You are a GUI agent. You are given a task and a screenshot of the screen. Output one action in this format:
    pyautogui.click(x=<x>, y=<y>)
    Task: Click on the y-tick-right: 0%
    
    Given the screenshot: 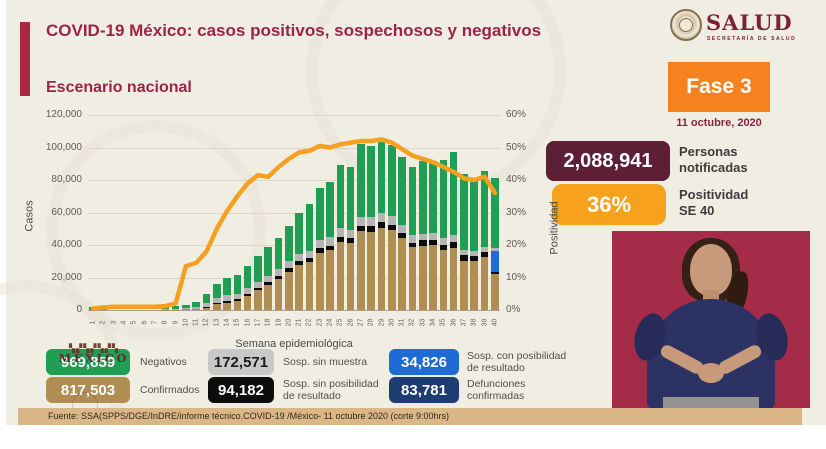 What is the action you would take?
    pyautogui.click(x=513, y=309)
    